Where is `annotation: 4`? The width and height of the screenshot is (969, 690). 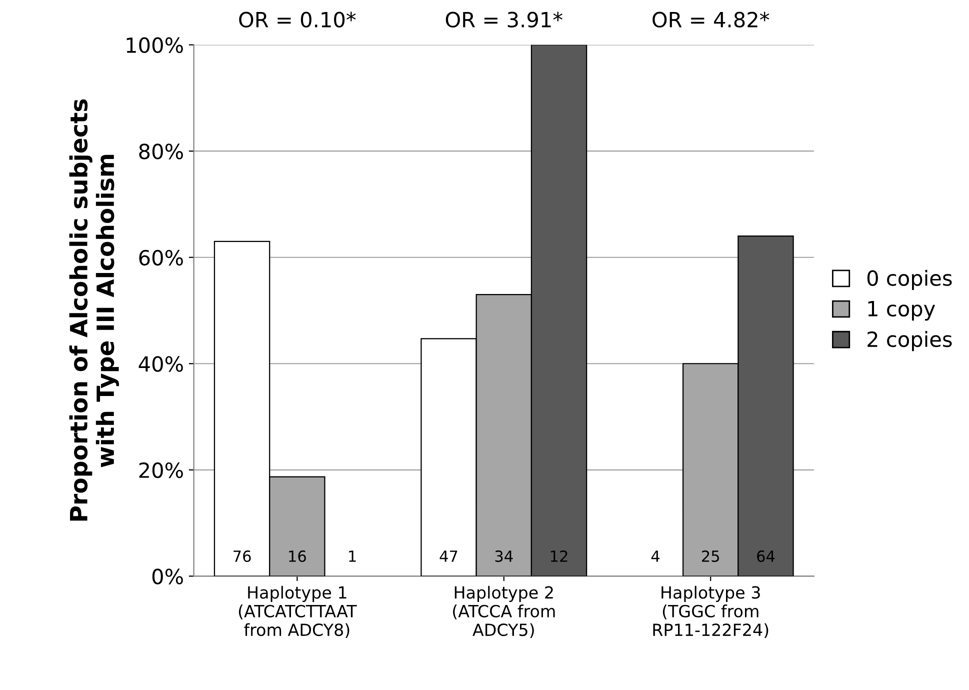 annotation: 4 is located at coordinates (655, 556).